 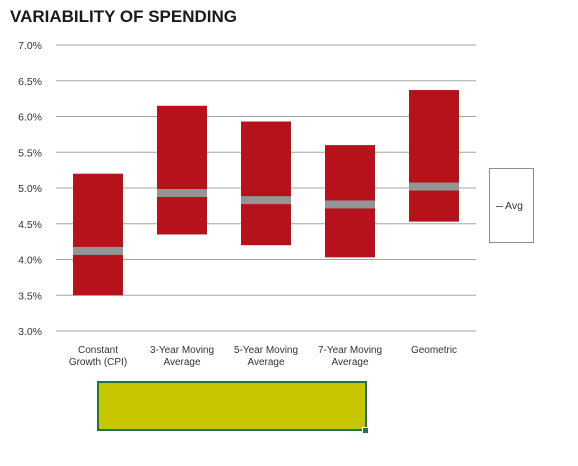 I want to click on x-category-label: Growth (CPI), so click(x=98, y=362).